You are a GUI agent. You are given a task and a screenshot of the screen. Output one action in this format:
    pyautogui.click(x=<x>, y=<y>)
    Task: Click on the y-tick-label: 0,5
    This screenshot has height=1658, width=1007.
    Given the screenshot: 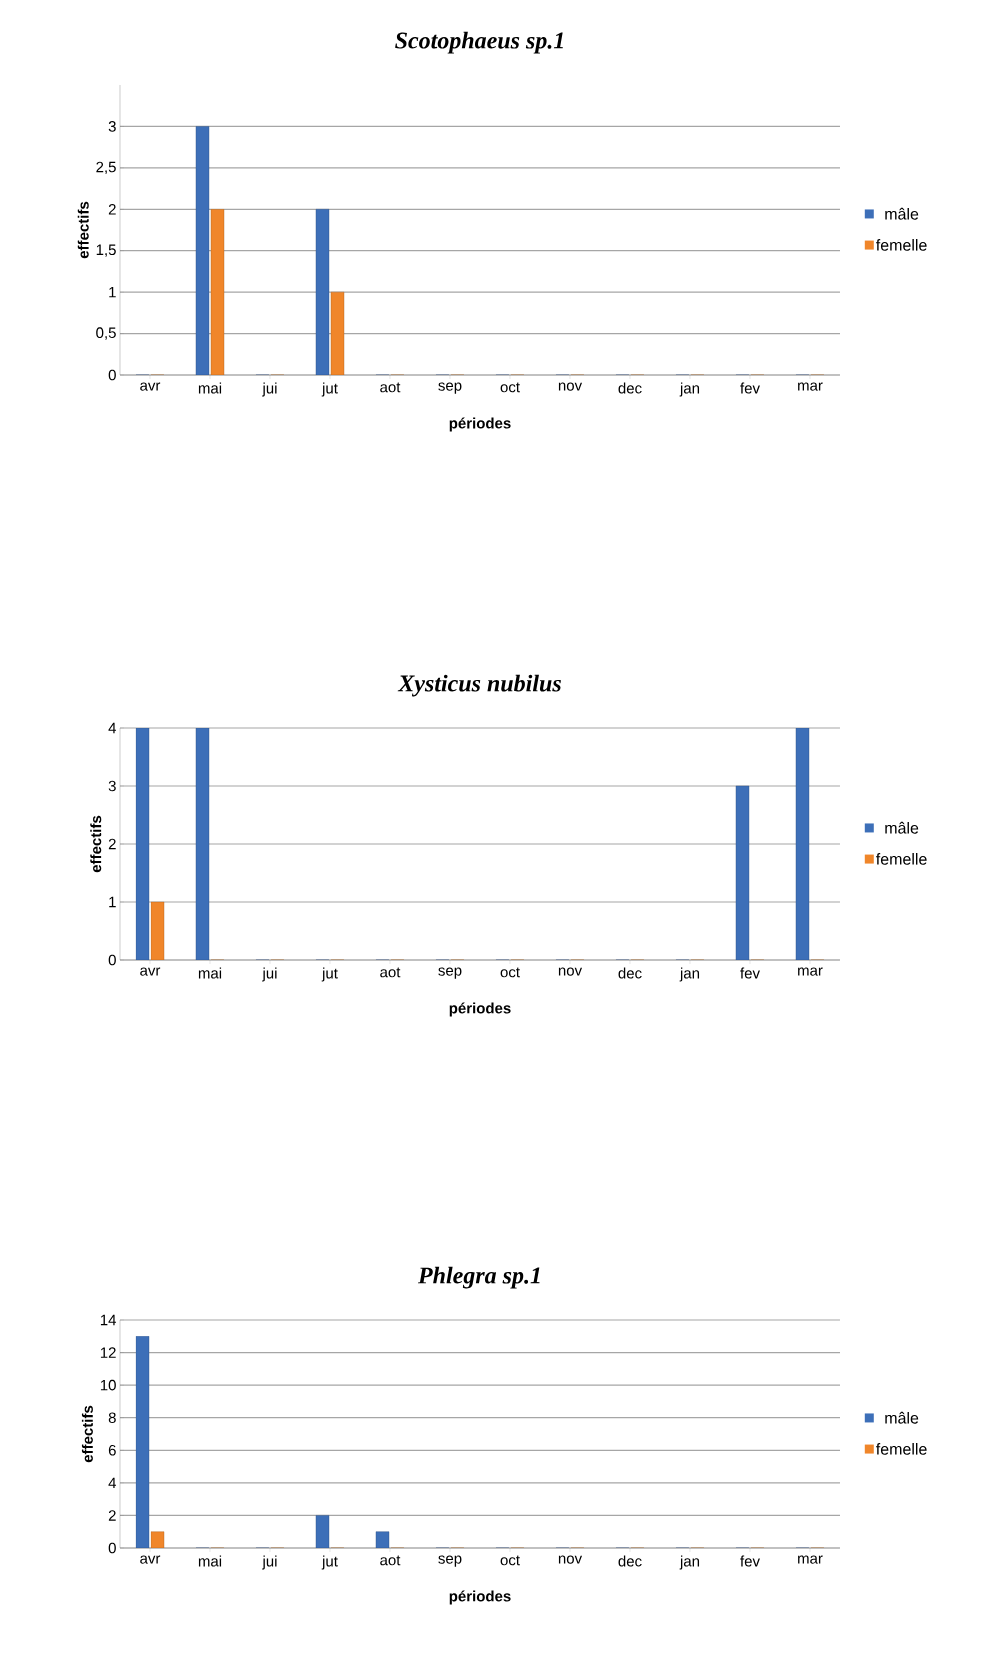 What is the action you would take?
    pyautogui.click(x=106, y=333)
    